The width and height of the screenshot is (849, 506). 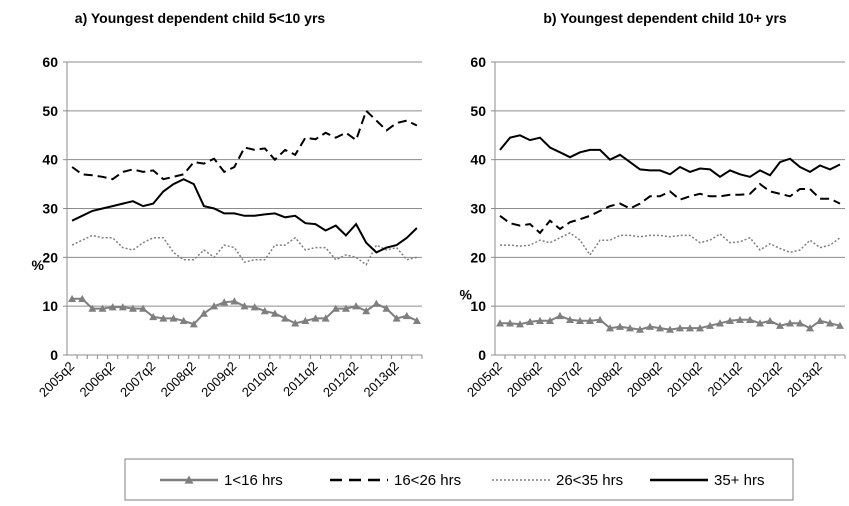 I want to click on y-tick-label: 60, so click(x=50, y=62).